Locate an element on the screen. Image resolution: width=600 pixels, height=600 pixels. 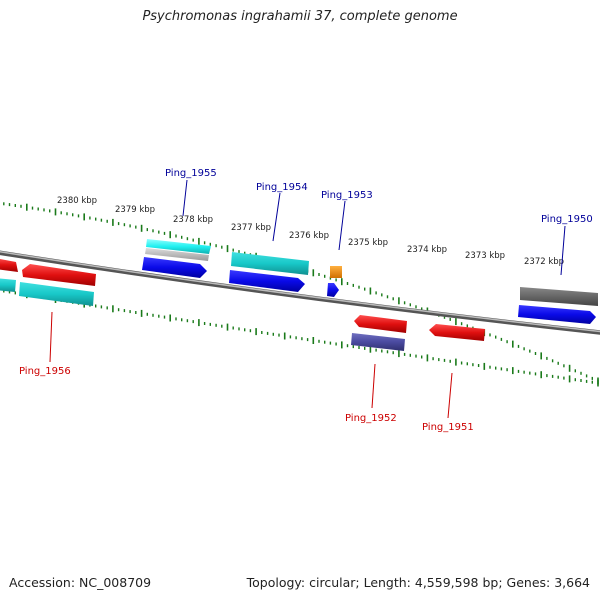
gene-label-ping-1956: Ping_1956 is located at coordinates (45, 371).